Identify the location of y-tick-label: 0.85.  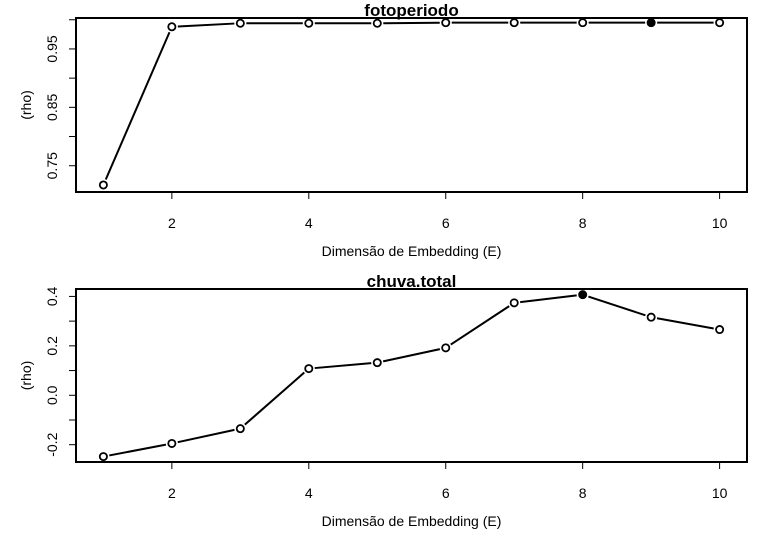
(52, 106).